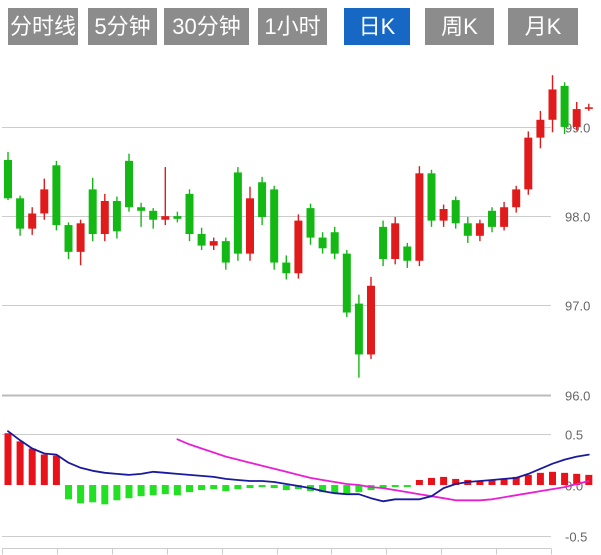  I want to click on macd-dif-line, so click(298, 466).